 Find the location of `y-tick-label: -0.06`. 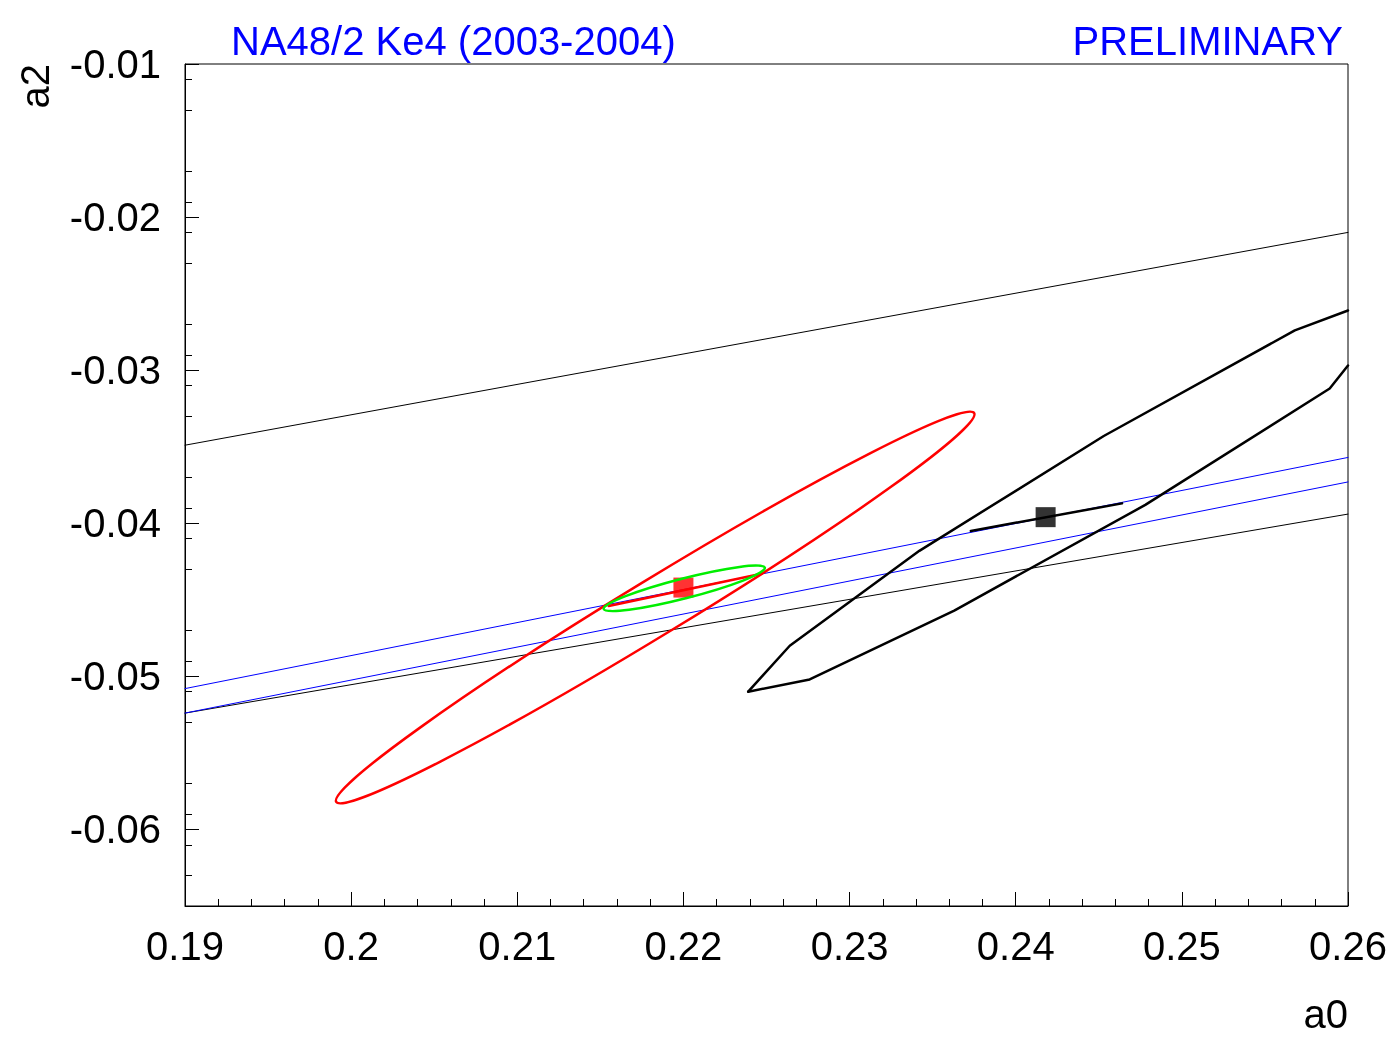

y-tick-label: -0.06 is located at coordinates (115, 829).